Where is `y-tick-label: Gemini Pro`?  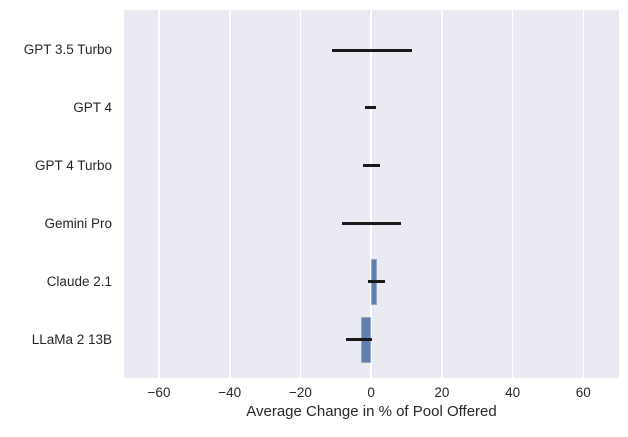 y-tick-label: Gemini Pro is located at coordinates (78, 223).